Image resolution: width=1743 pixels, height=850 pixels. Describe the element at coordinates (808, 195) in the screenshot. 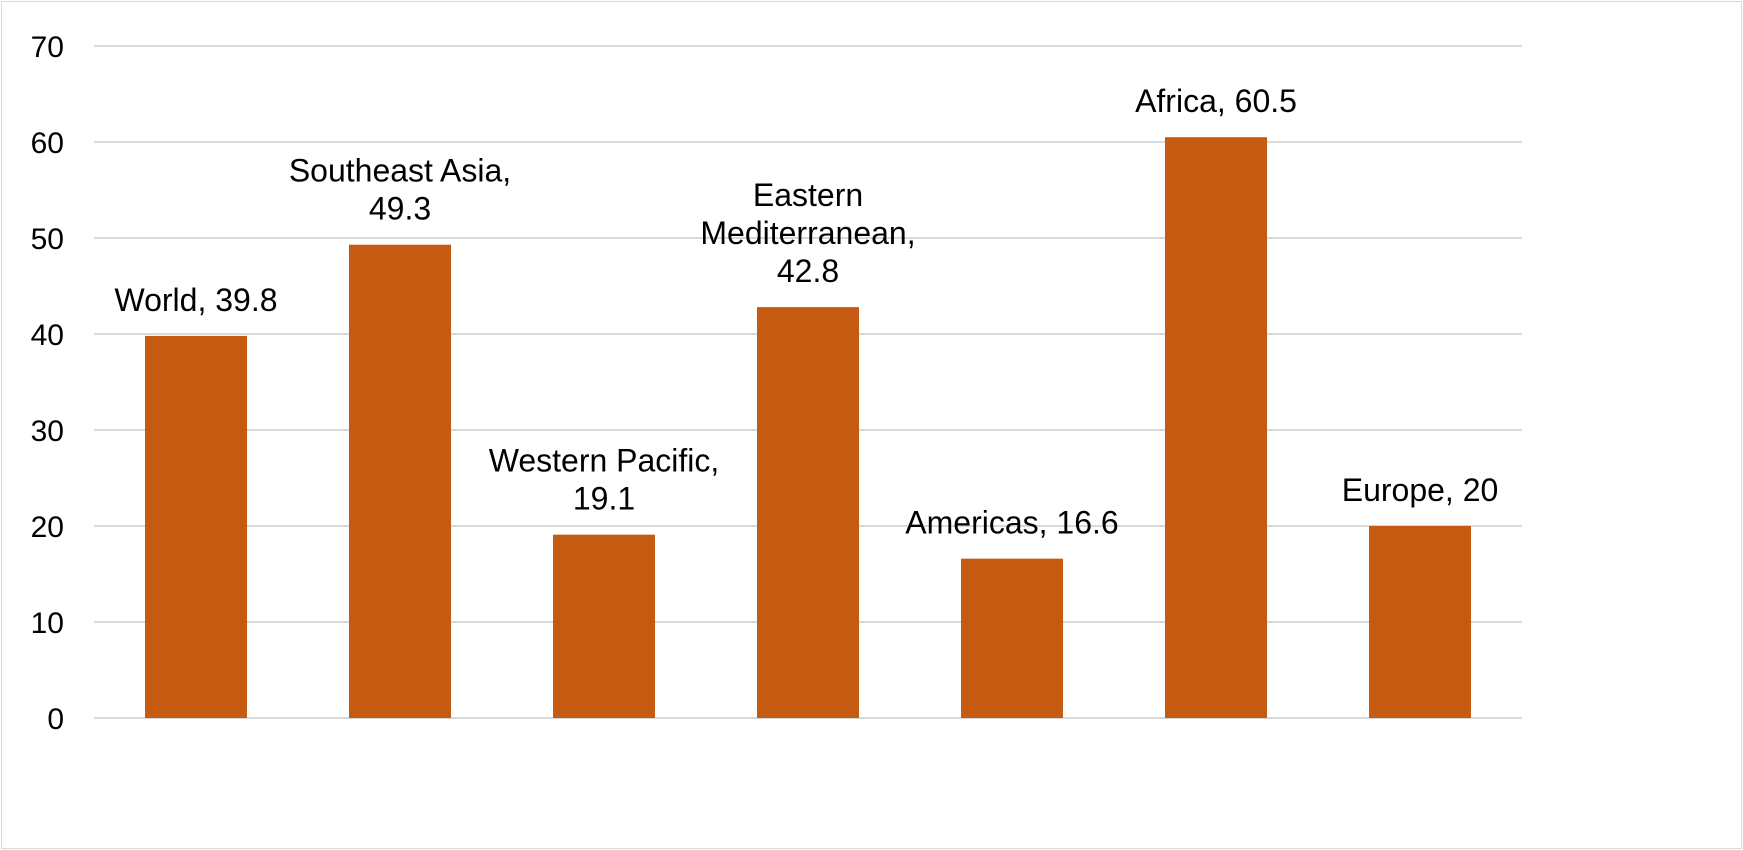

I see `data-label: Eastern` at that location.